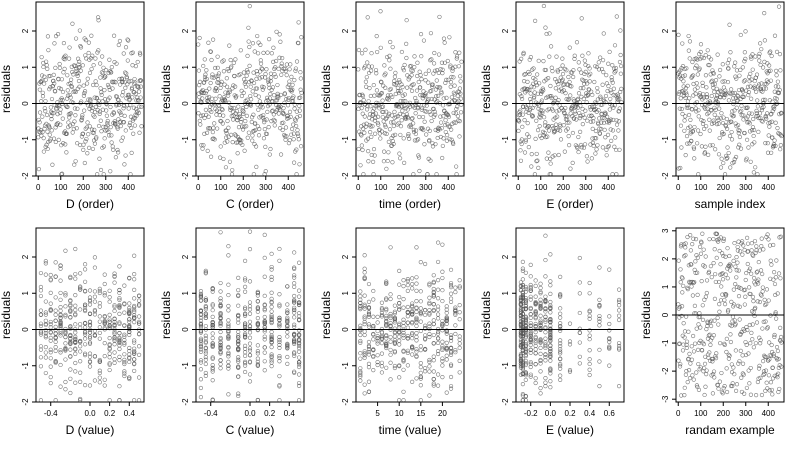 The width and height of the screenshot is (800, 450). What do you see at coordinates (250, 316) in the screenshot?
I see `point-group` at bounding box center [250, 316].